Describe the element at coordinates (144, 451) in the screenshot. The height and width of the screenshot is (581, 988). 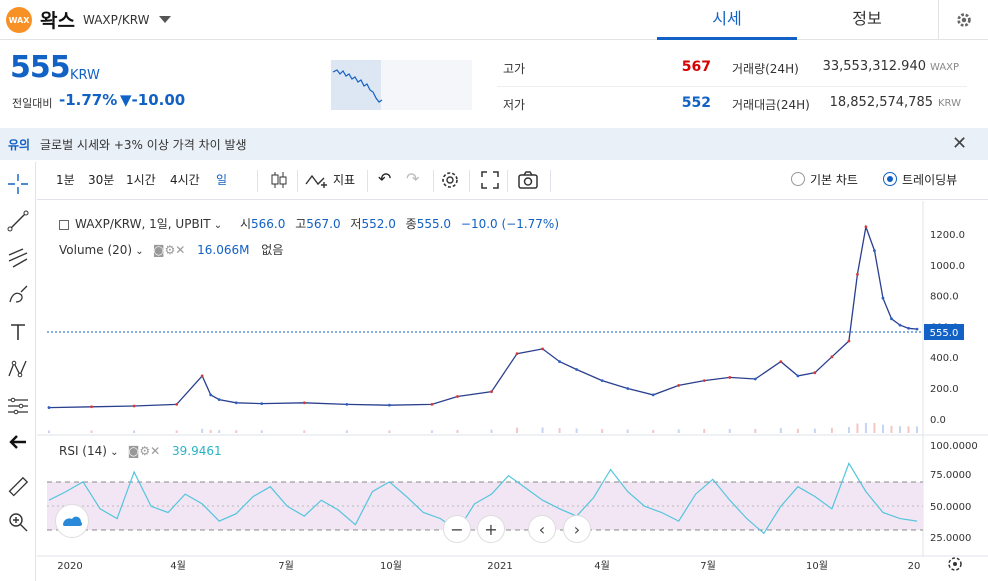
I see `rsi-controls-icon: ◙⚙✕` at that location.